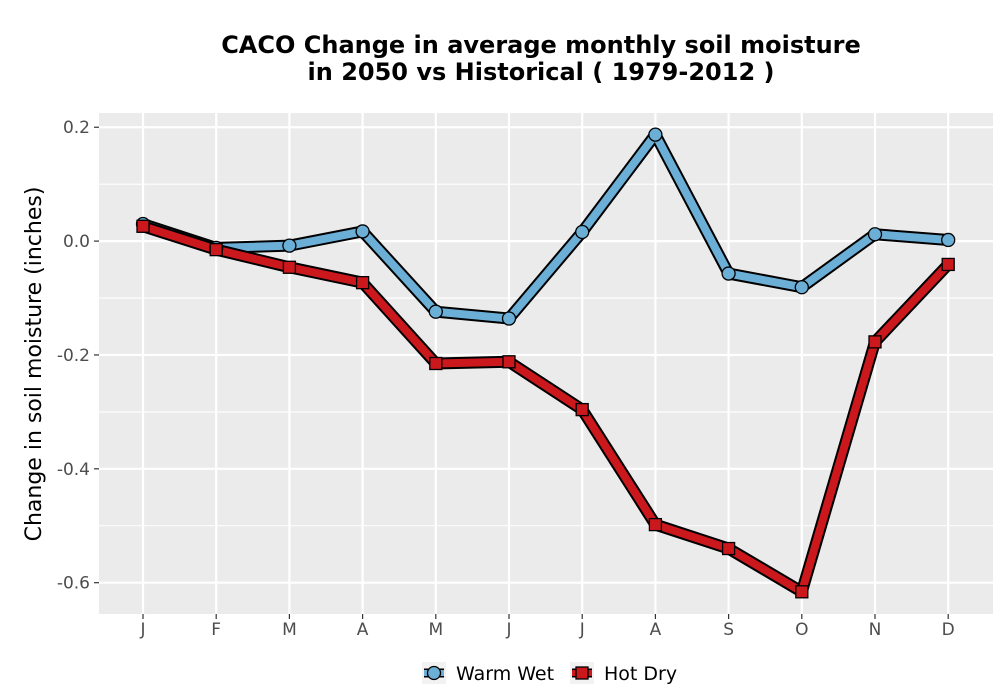 Image resolution: width=1000 pixels, height=700 pixels. I want to click on x-tick-label: O, so click(801, 630).